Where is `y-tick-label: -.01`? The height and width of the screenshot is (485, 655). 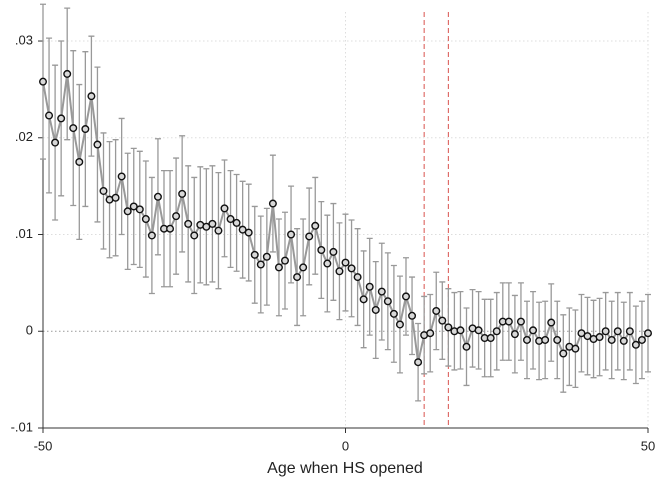
y-tick-label: -.01 is located at coordinates (22, 426).